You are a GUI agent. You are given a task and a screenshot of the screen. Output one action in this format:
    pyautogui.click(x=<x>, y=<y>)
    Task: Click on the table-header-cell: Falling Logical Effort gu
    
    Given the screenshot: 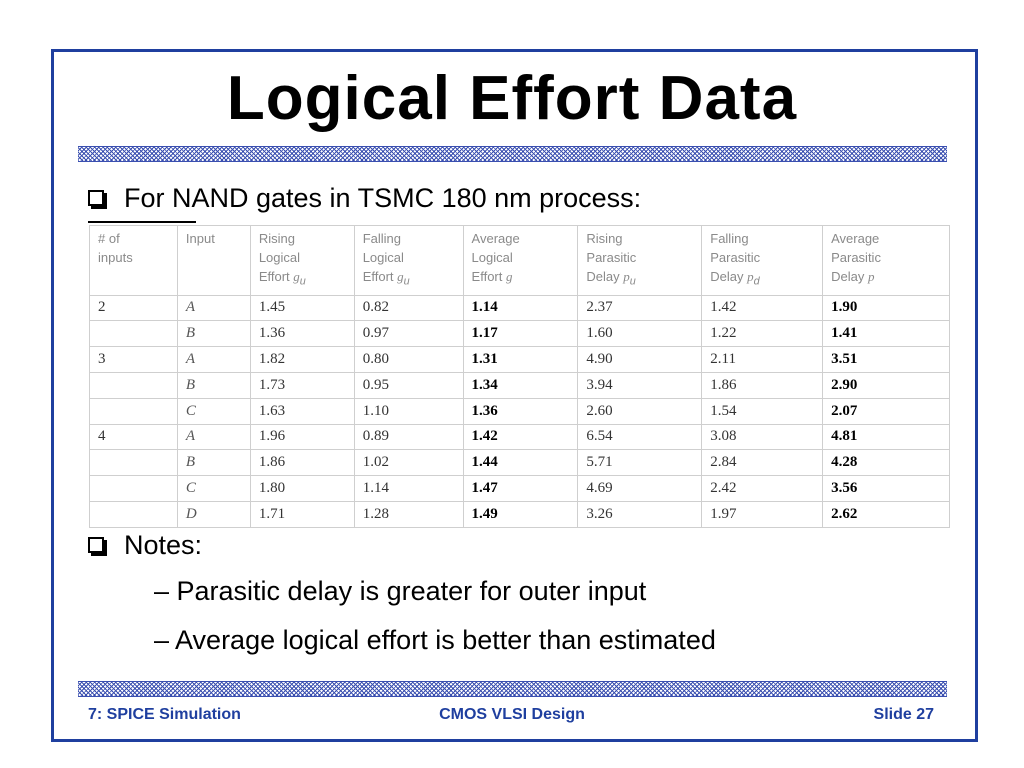 What is the action you would take?
    pyautogui.click(x=408, y=260)
    